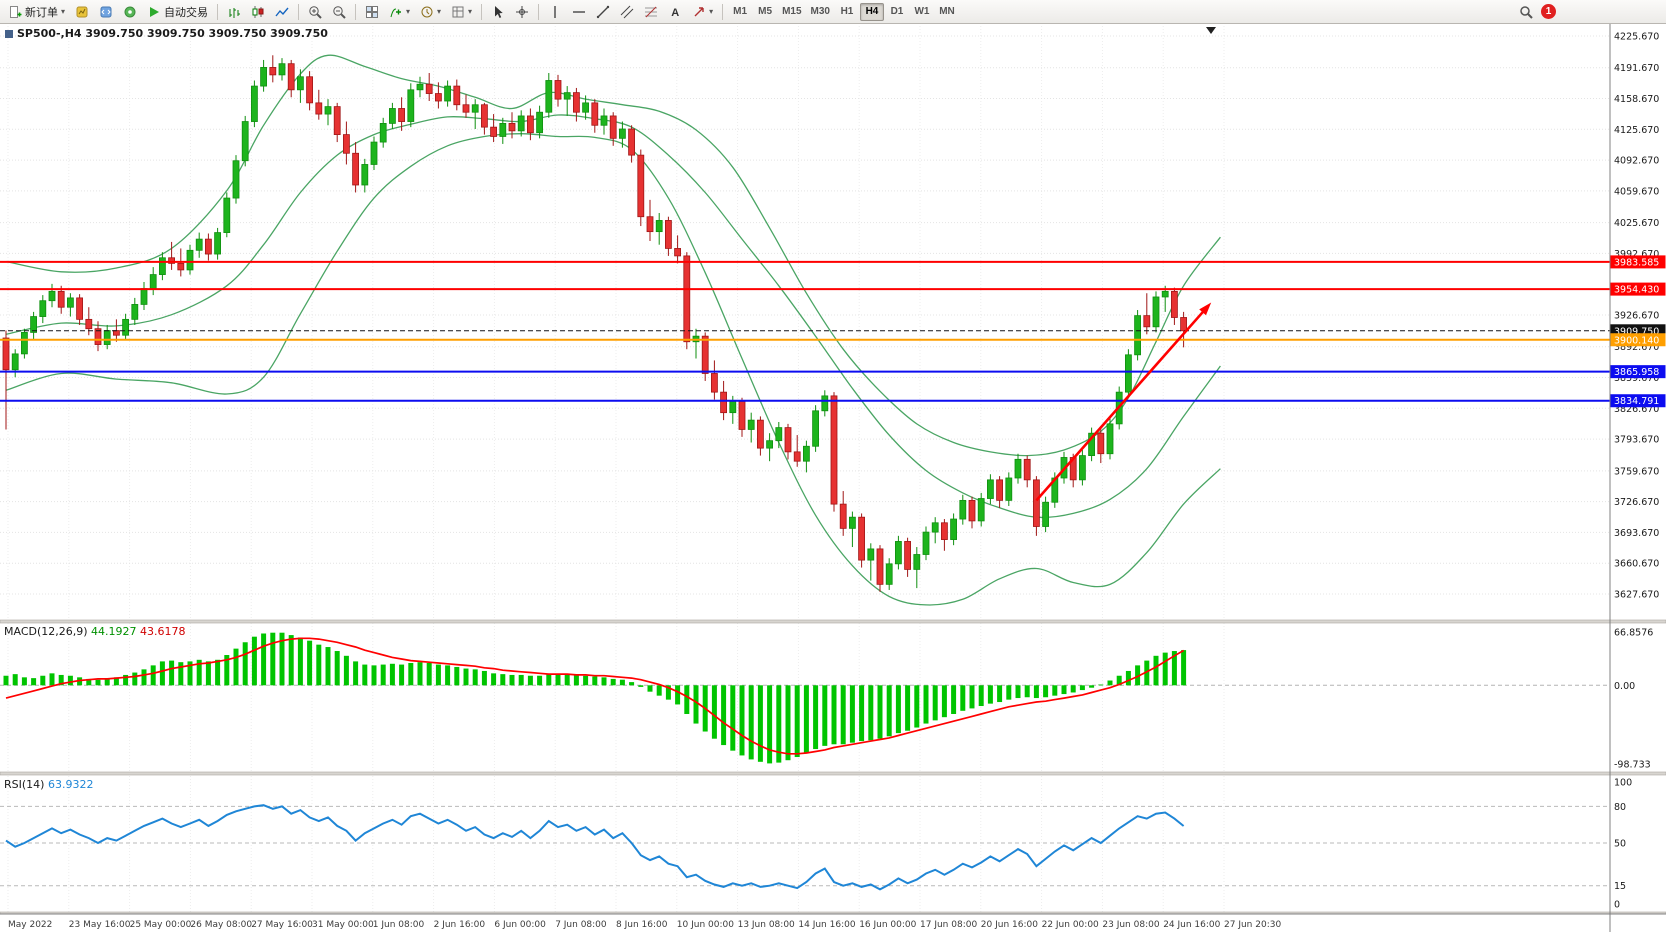 This screenshot has width=1666, height=944. I want to click on charts-button, so click(82, 12).